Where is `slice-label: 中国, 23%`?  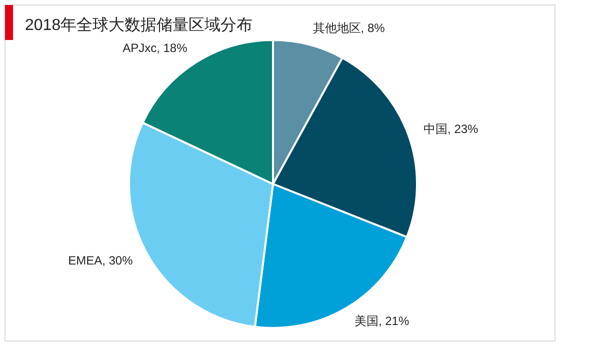 slice-label: 中国, 23% is located at coordinates (451, 129).